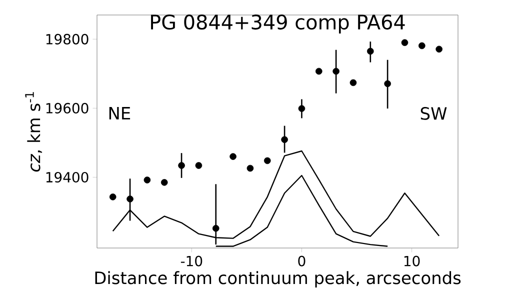 The height and width of the screenshot is (305, 520). Describe the element at coordinates (119, 113) in the screenshot. I see `annotation: NE` at that location.